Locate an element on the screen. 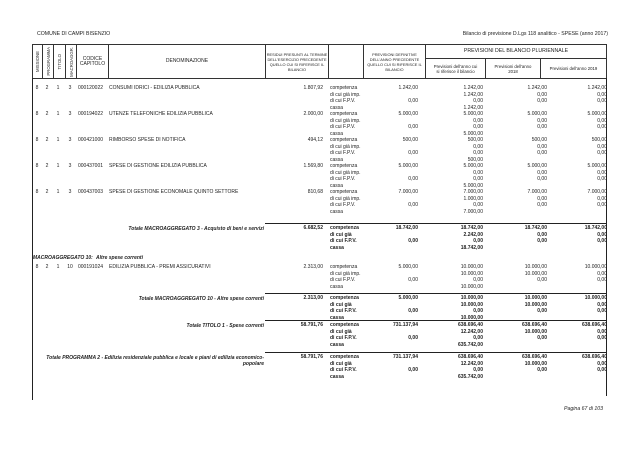  cell-prev-definitive: 5.000,00 is located at coordinates (408, 267).